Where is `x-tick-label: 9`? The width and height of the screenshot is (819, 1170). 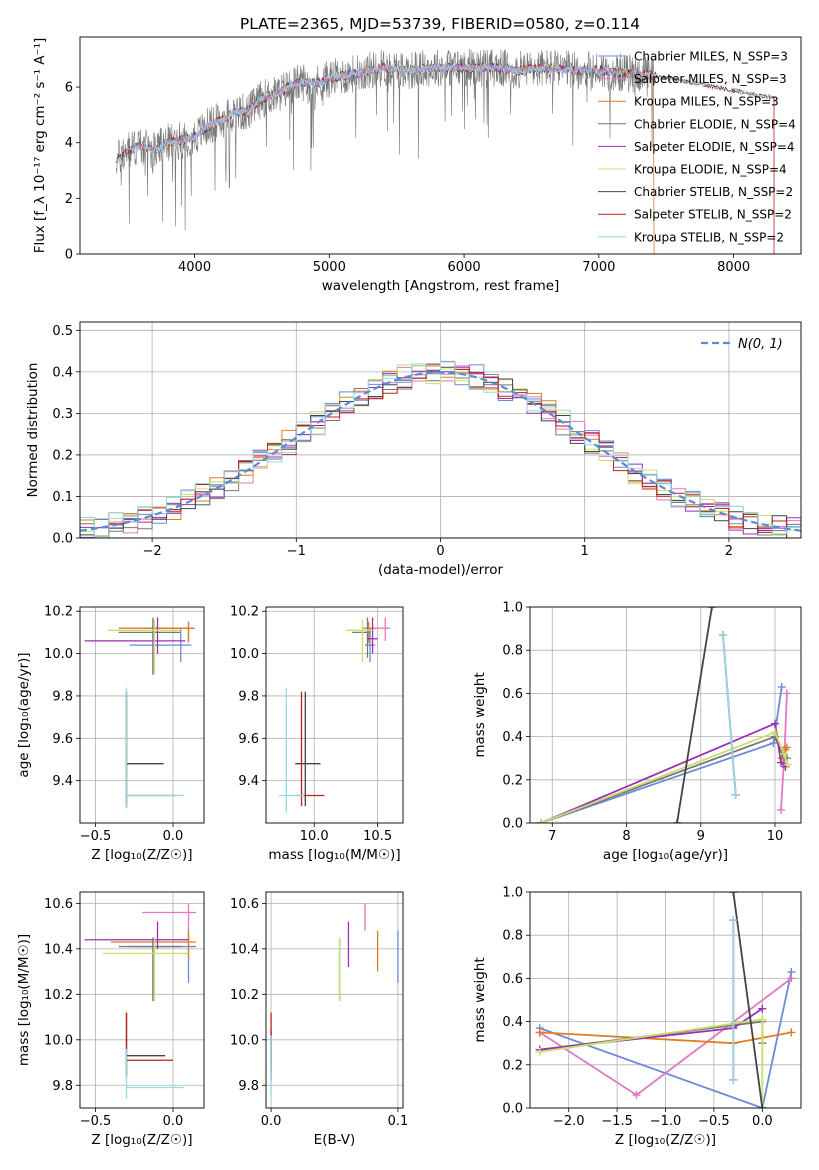
x-tick-label: 9 is located at coordinates (701, 836).